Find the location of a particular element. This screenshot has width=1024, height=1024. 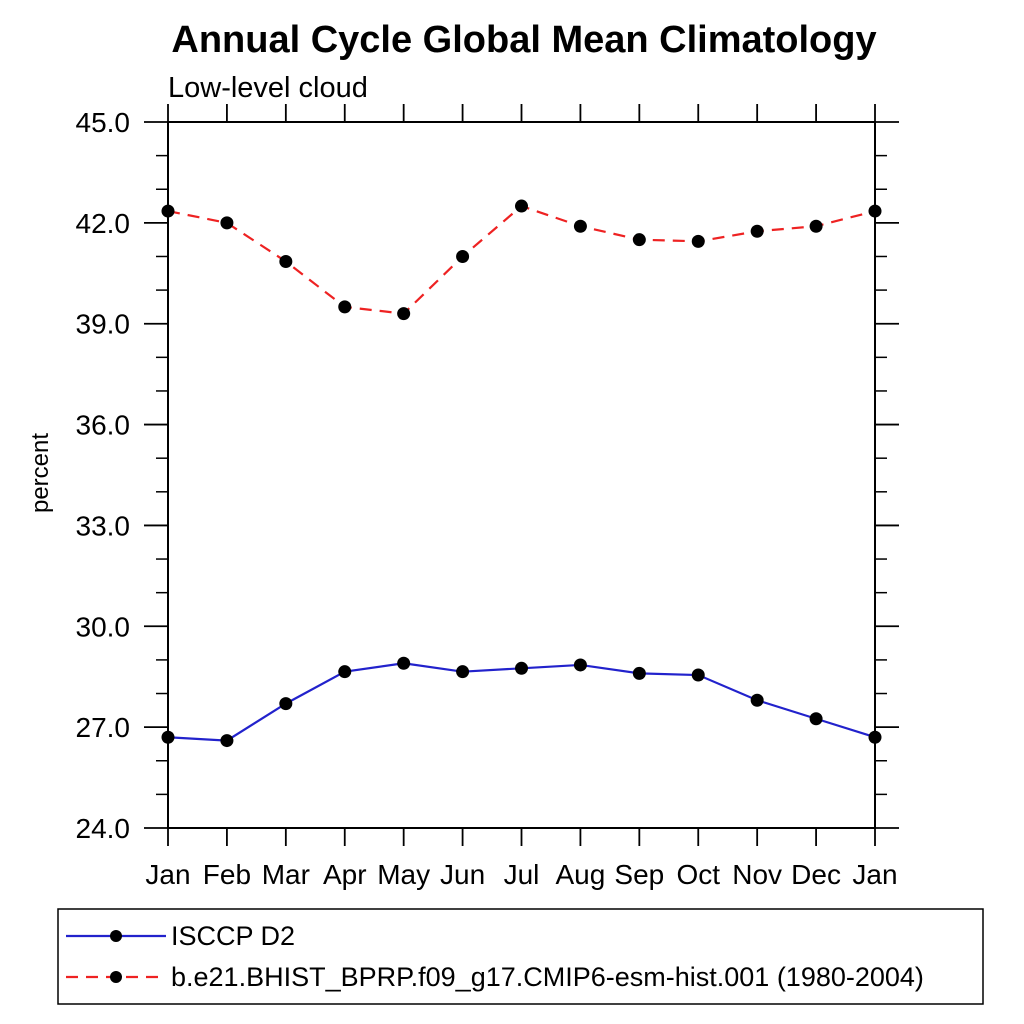

chart-subtitle: Low-level cloud is located at coordinates (268, 88).